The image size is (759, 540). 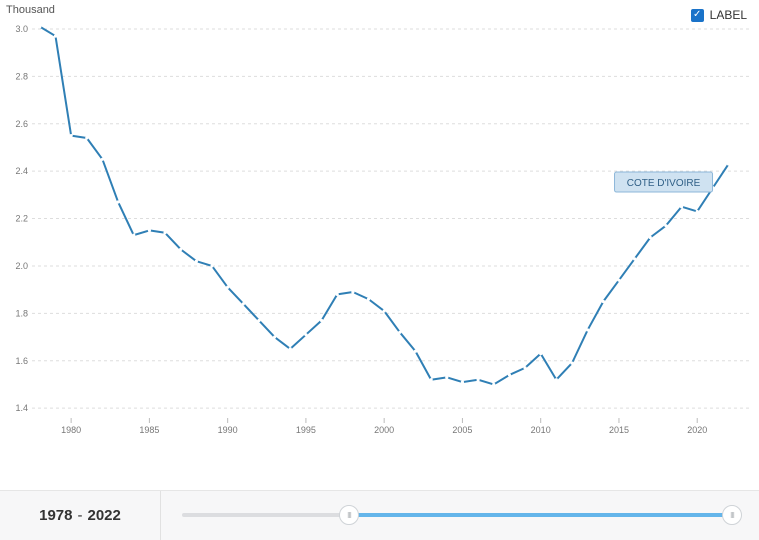 I want to click on y-tick-label: 1.8, so click(x=21, y=313).